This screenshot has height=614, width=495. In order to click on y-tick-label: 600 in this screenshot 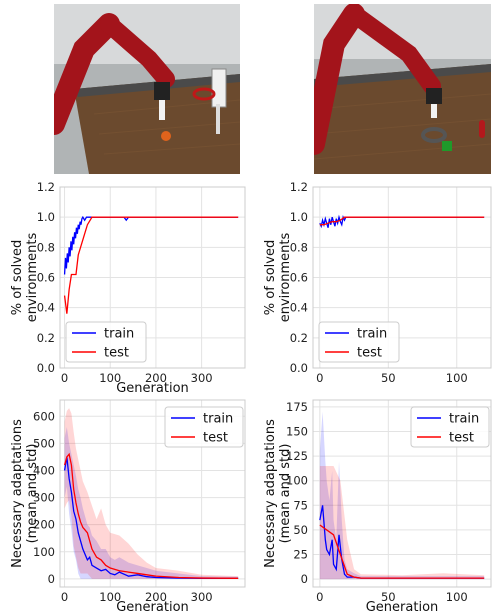, I will do `click(44, 416)`.